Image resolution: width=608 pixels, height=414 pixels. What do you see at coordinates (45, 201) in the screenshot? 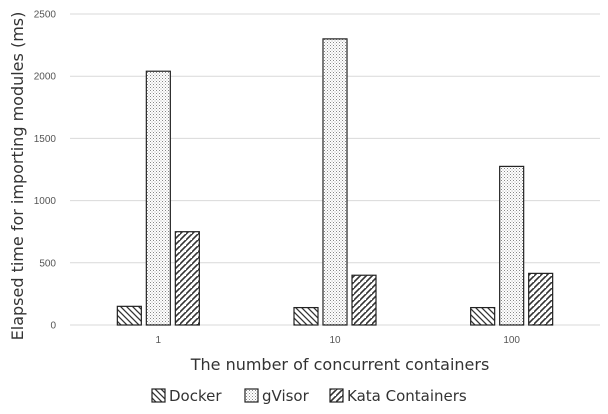
I see `y-tick-label: 1000` at bounding box center [45, 201].